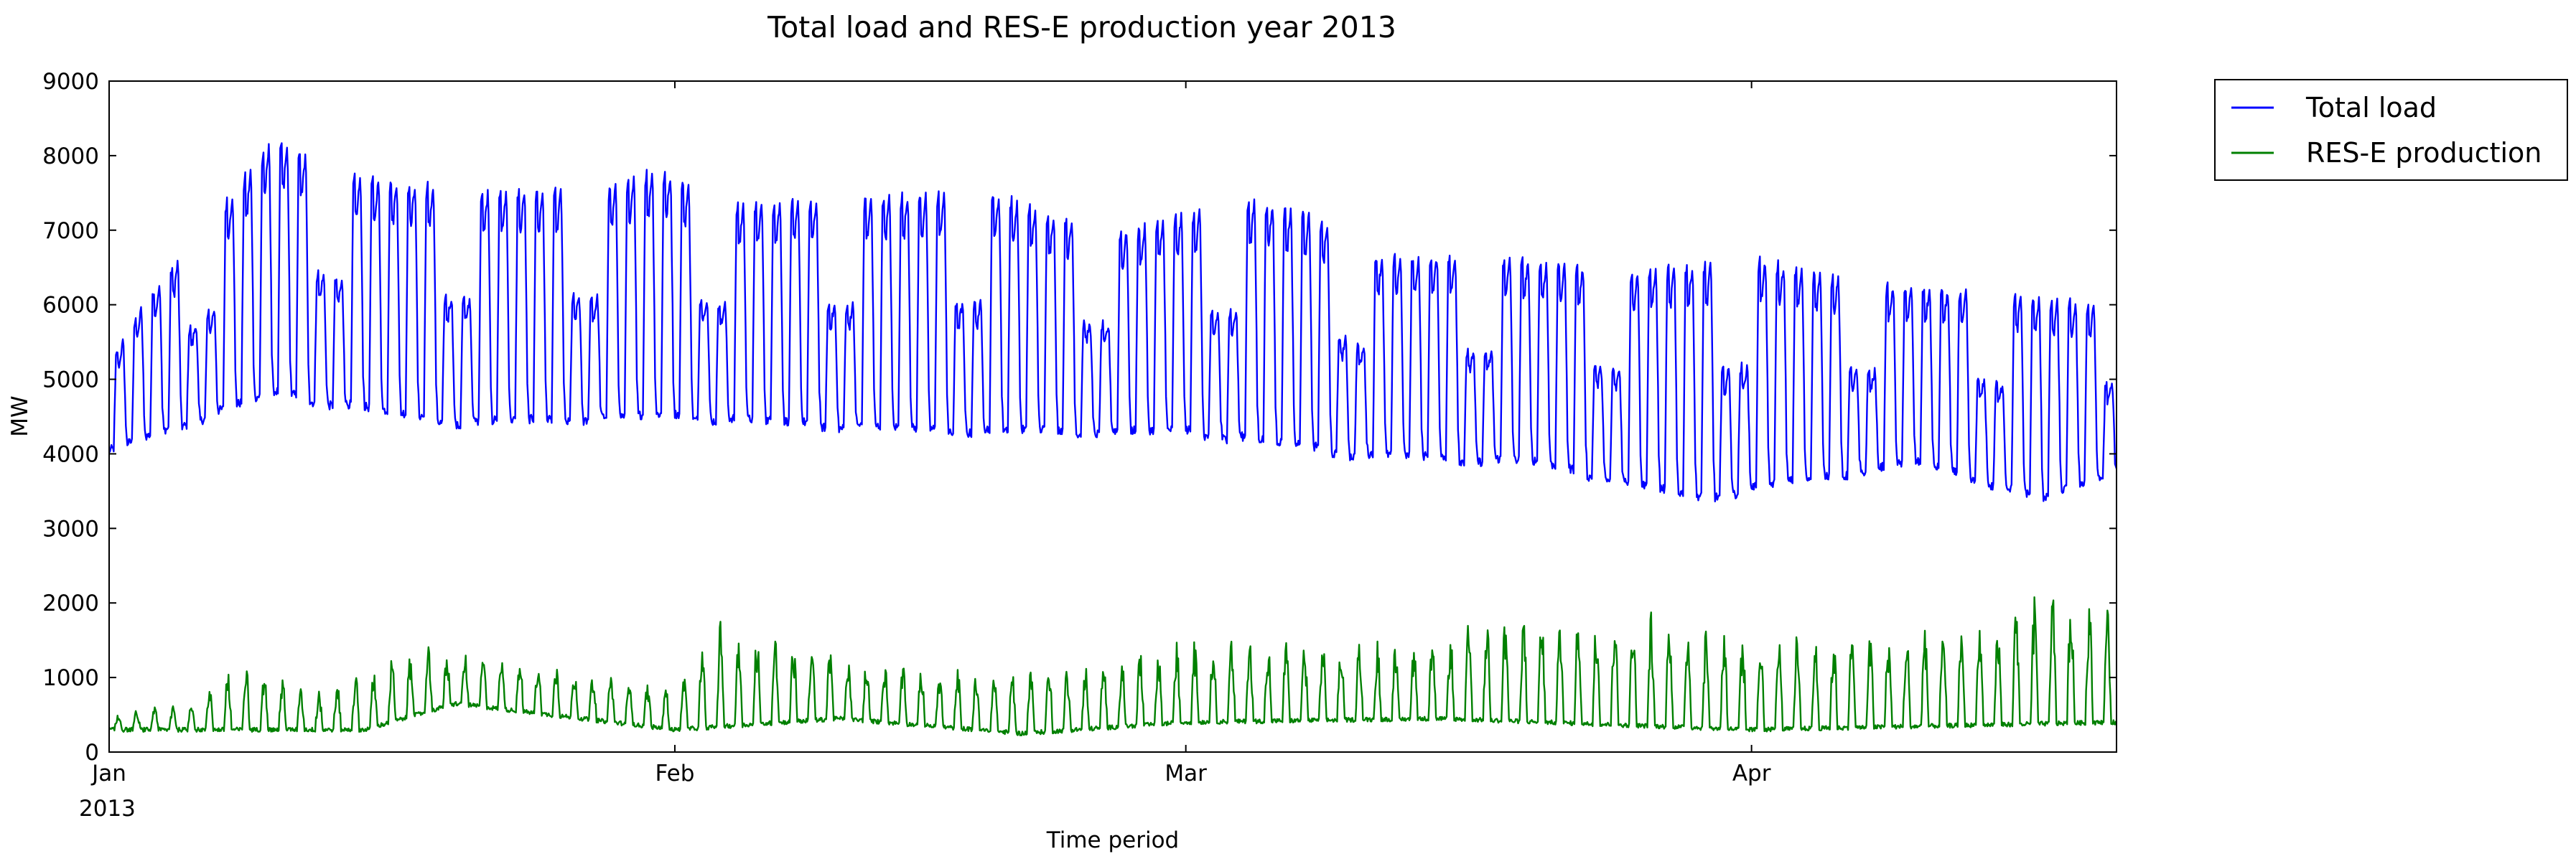 This screenshot has height=864, width=2576. I want to click on y-tick-label: 8000, so click(70, 156).